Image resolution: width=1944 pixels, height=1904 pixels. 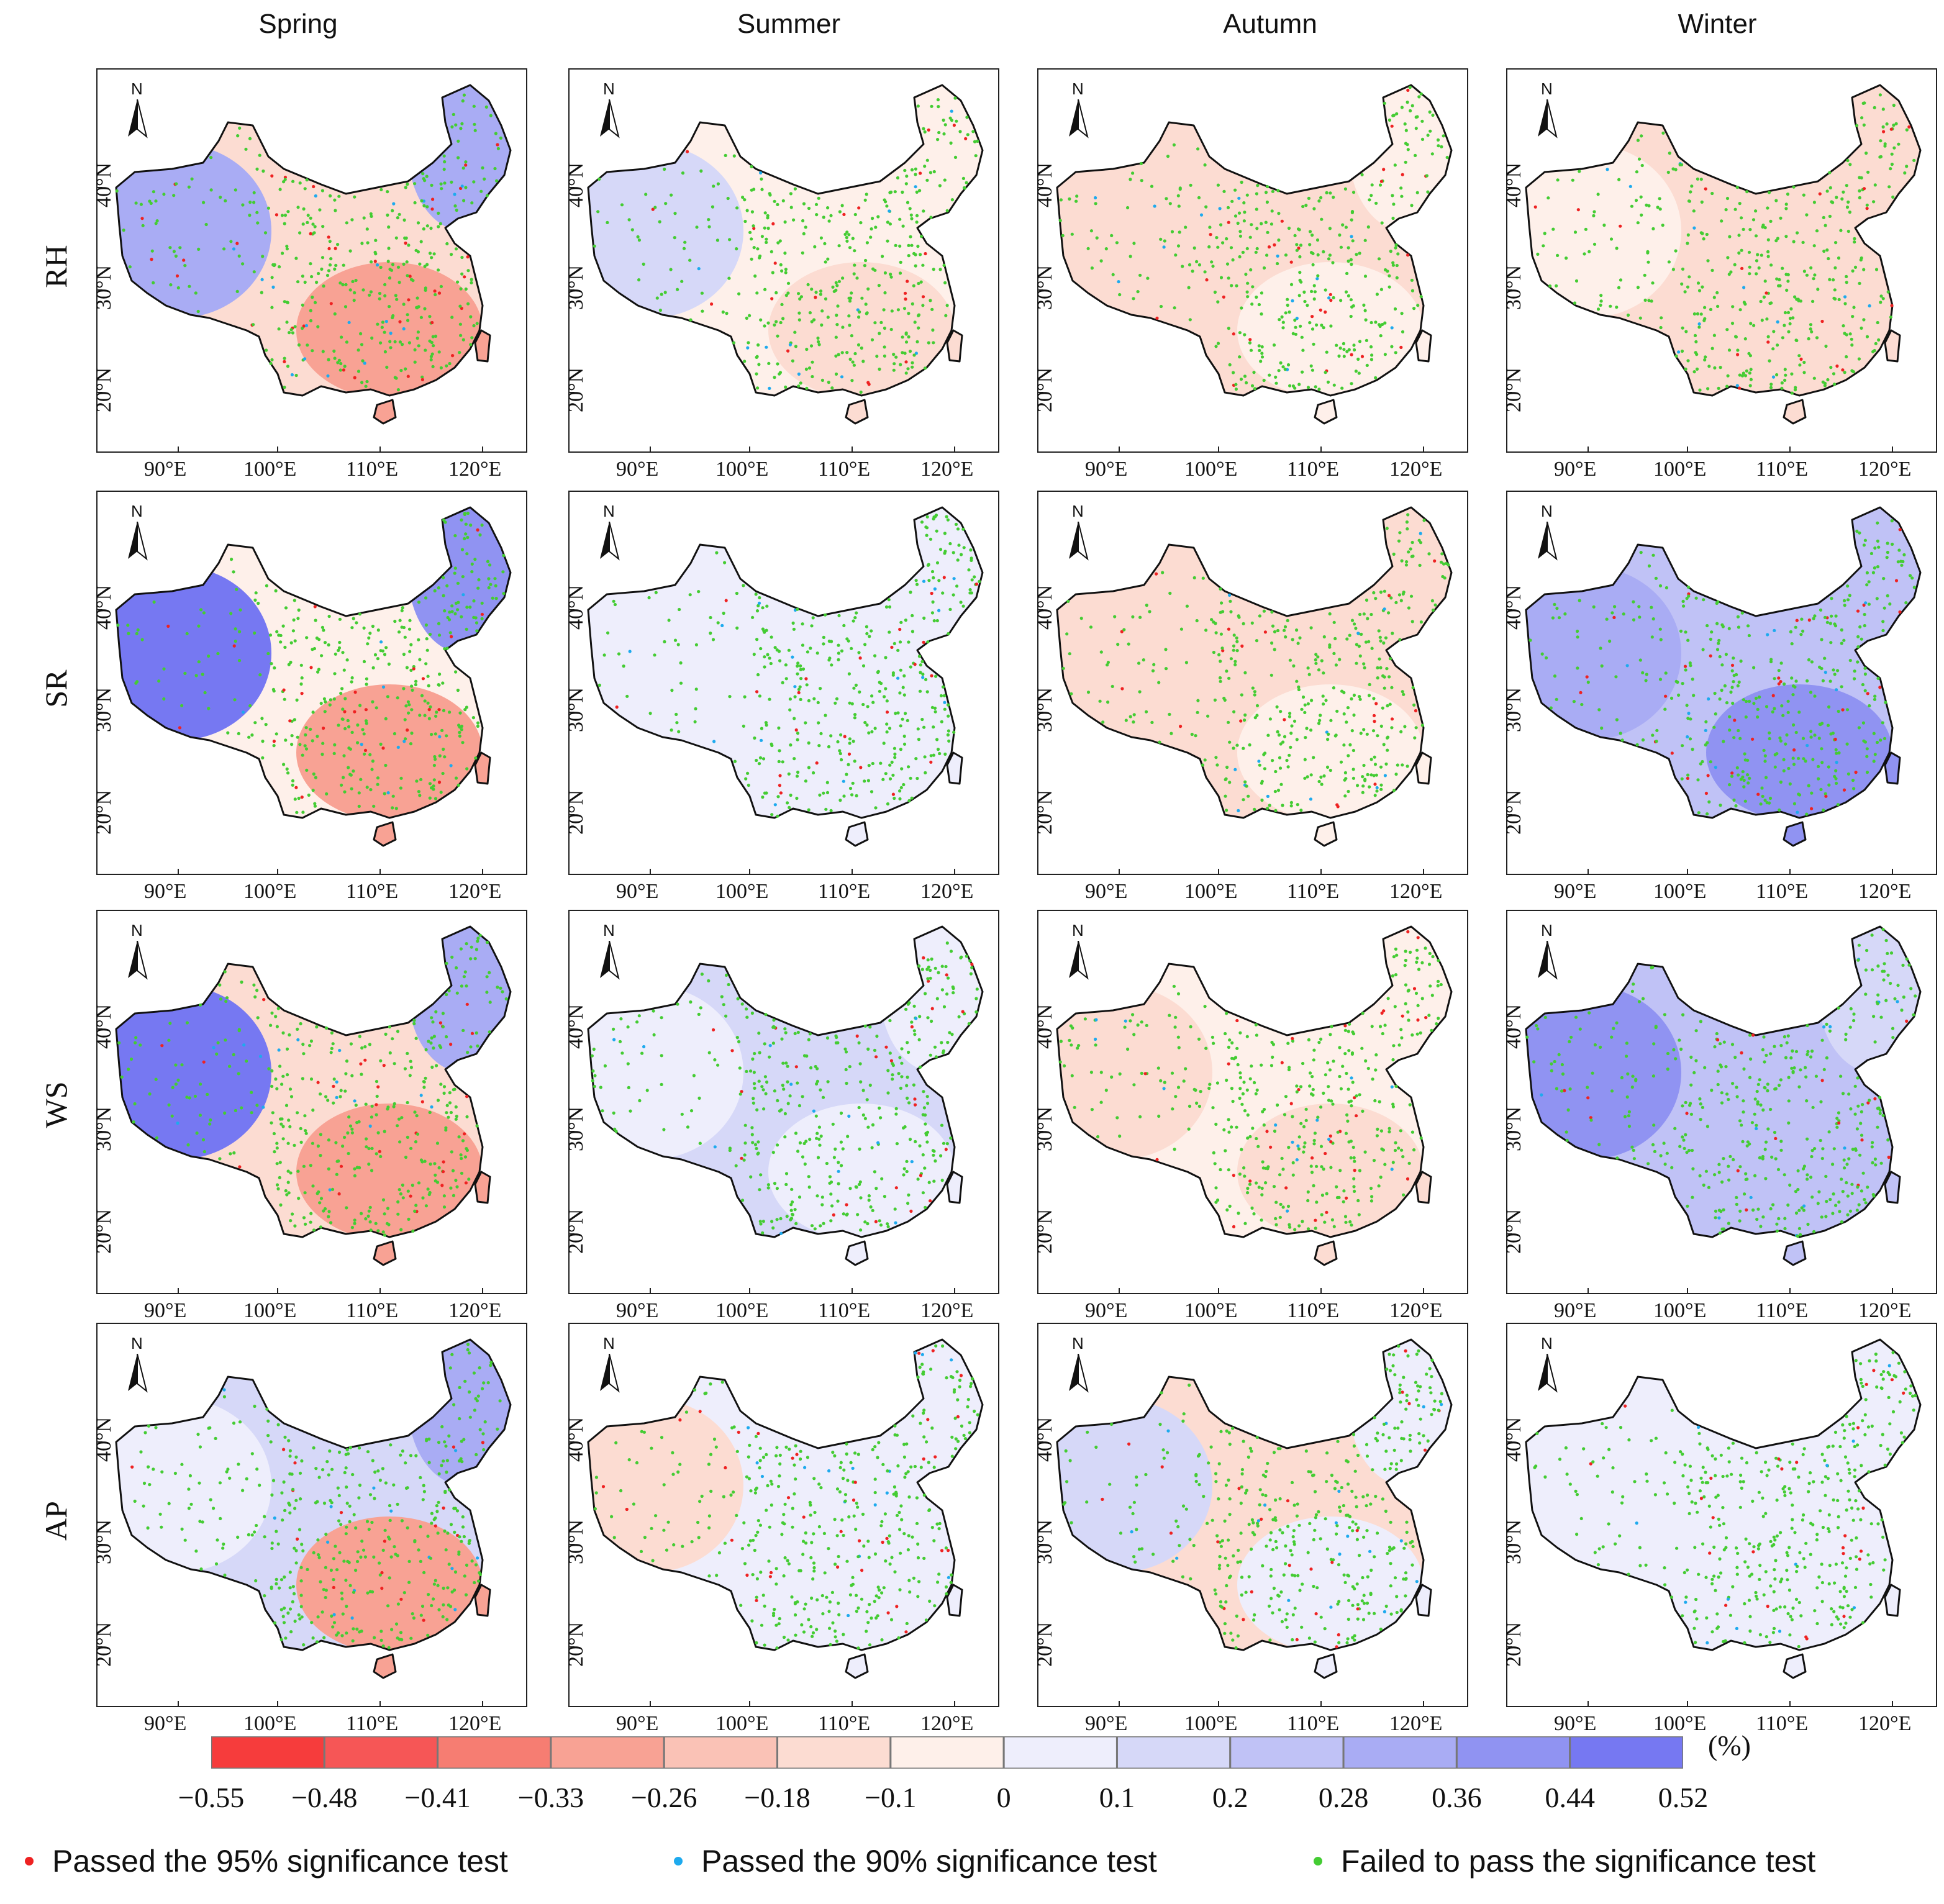 I want to click on lon-label: 90°E, so click(x=638, y=469).